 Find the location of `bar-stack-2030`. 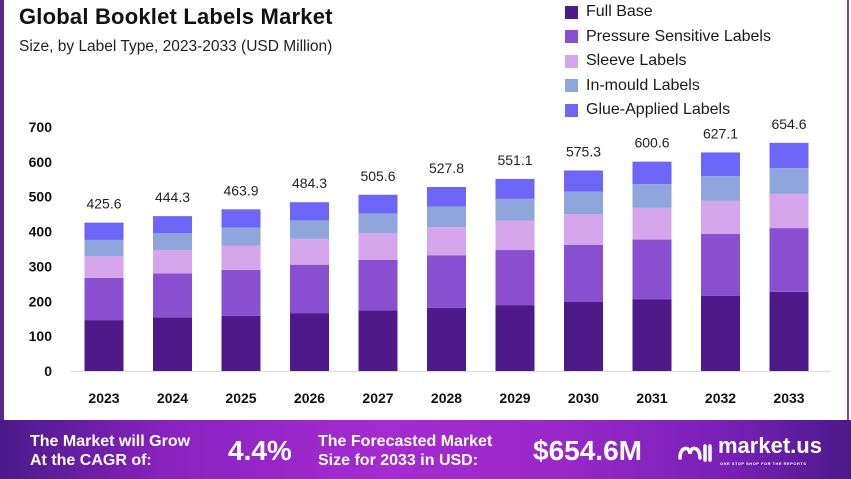

bar-stack-2030 is located at coordinates (583, 270).